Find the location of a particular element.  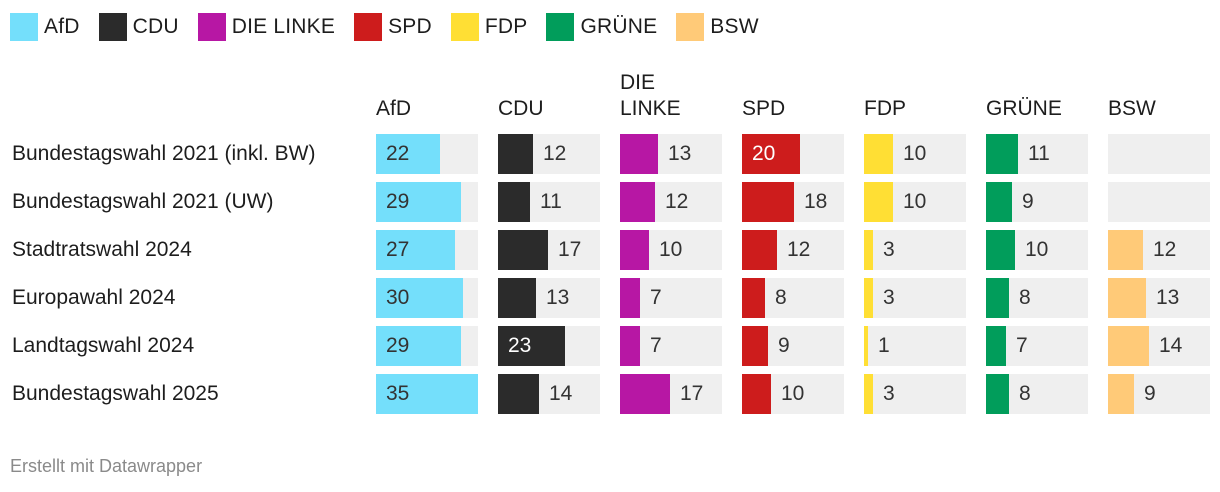

cell-linke: 13 is located at coordinates (671, 154).